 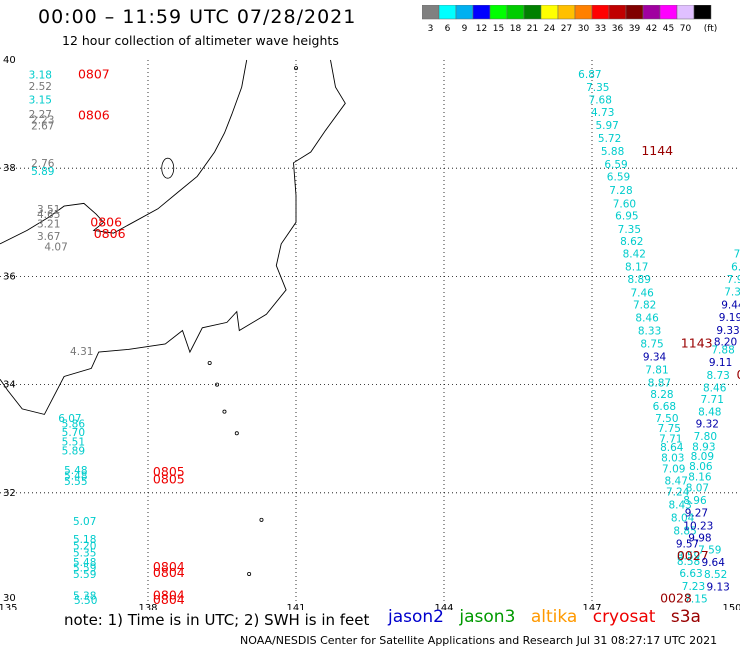 I want to click on wave-height-label: 8.87, so click(x=659, y=383).